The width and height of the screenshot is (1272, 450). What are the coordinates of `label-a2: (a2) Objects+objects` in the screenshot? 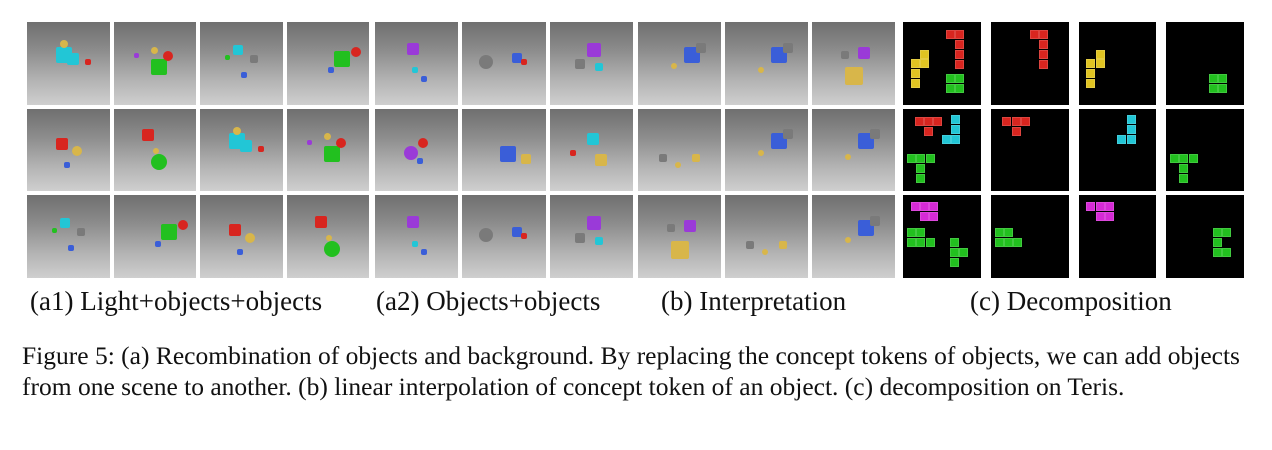 It's located at (488, 301).